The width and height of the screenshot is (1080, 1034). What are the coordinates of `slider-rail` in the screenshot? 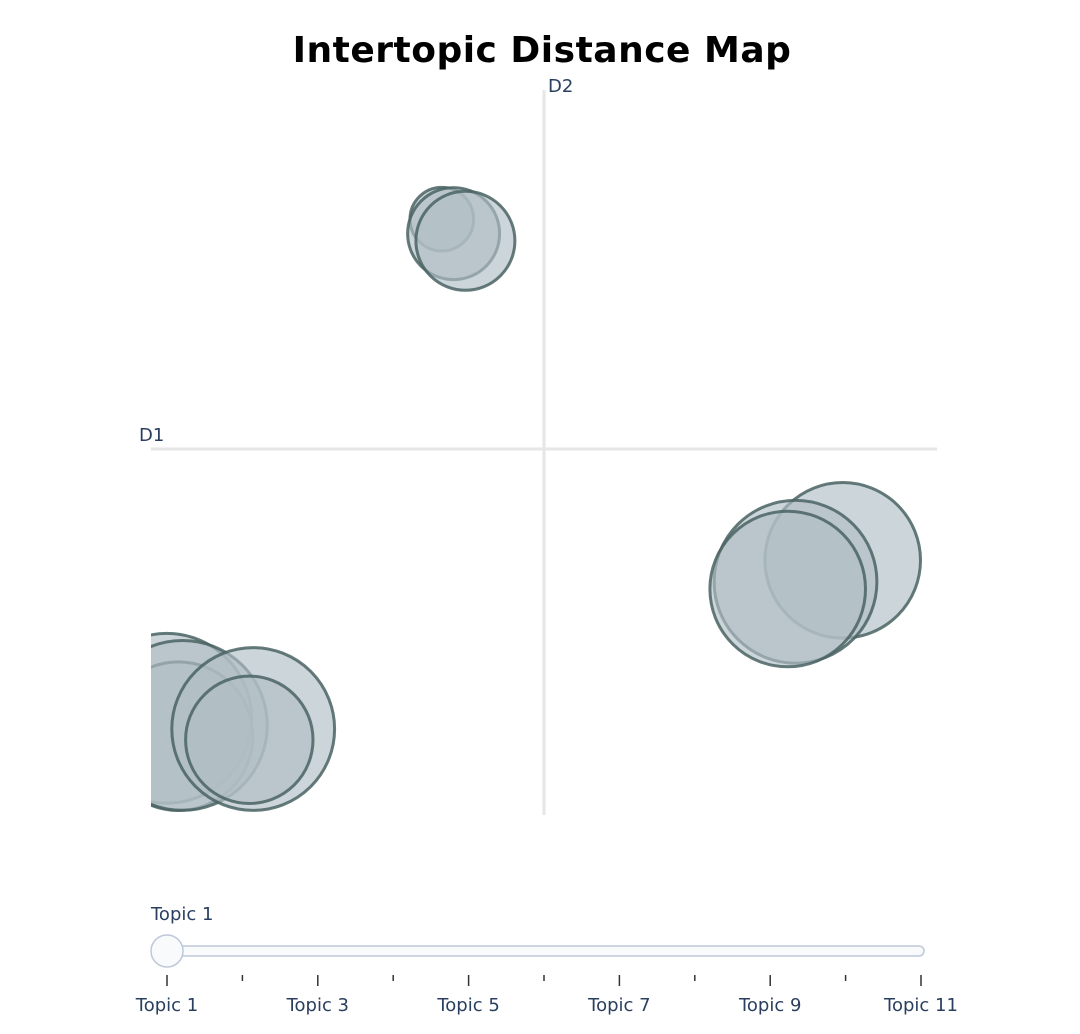 It's located at (545, 951).